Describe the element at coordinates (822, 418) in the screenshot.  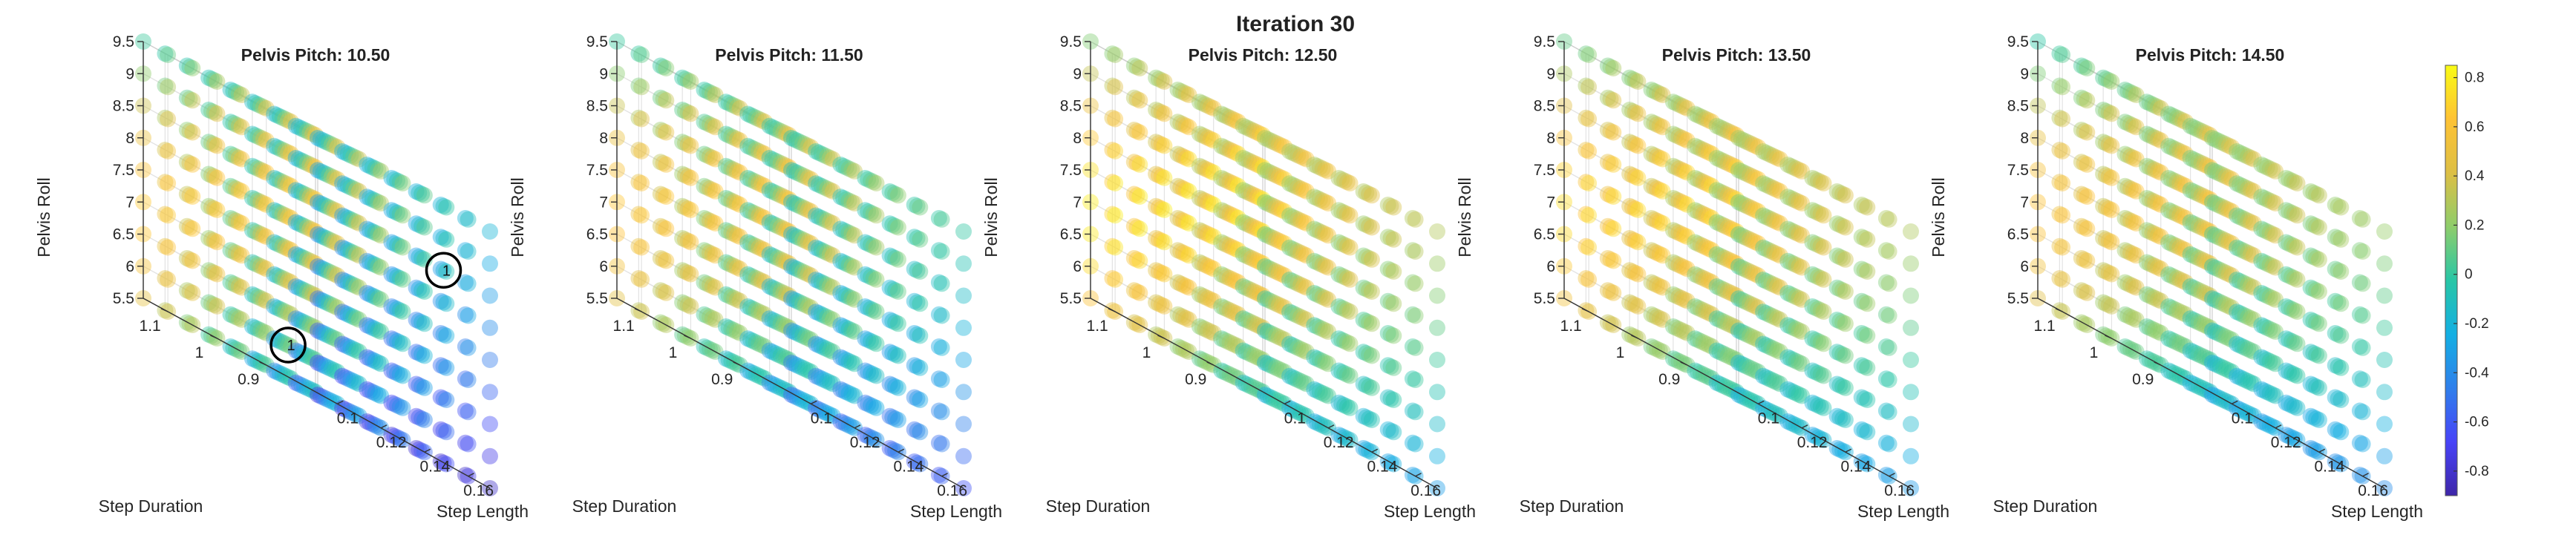
I see `x-tick-label: 0.1` at that location.